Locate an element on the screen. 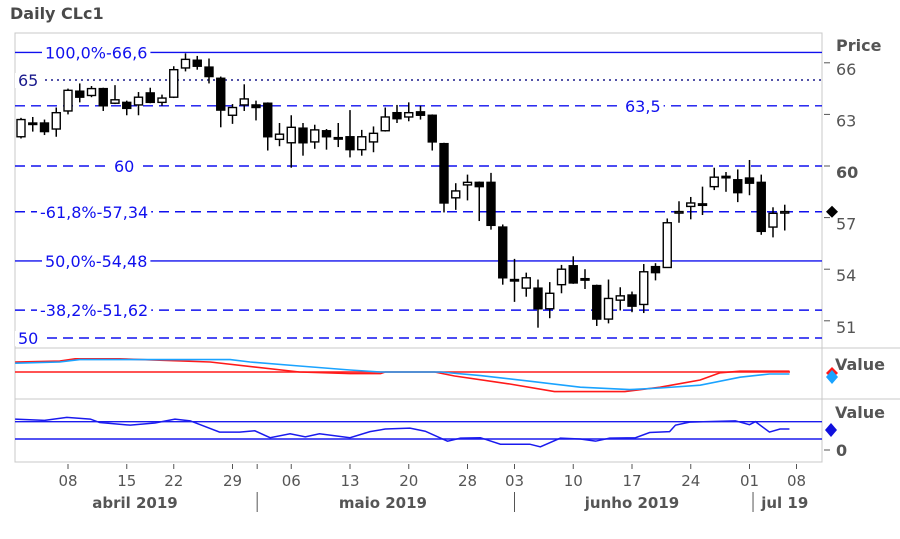 The height and width of the screenshot is (539, 900). date-tick-label: 13 is located at coordinates (349, 481).